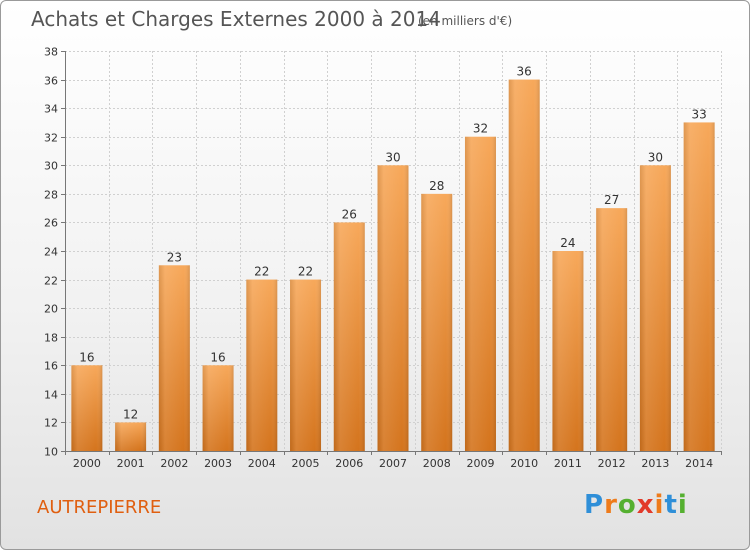 The image size is (750, 550). What do you see at coordinates (51, 195) in the screenshot?
I see `y-tick-label: 28` at bounding box center [51, 195].